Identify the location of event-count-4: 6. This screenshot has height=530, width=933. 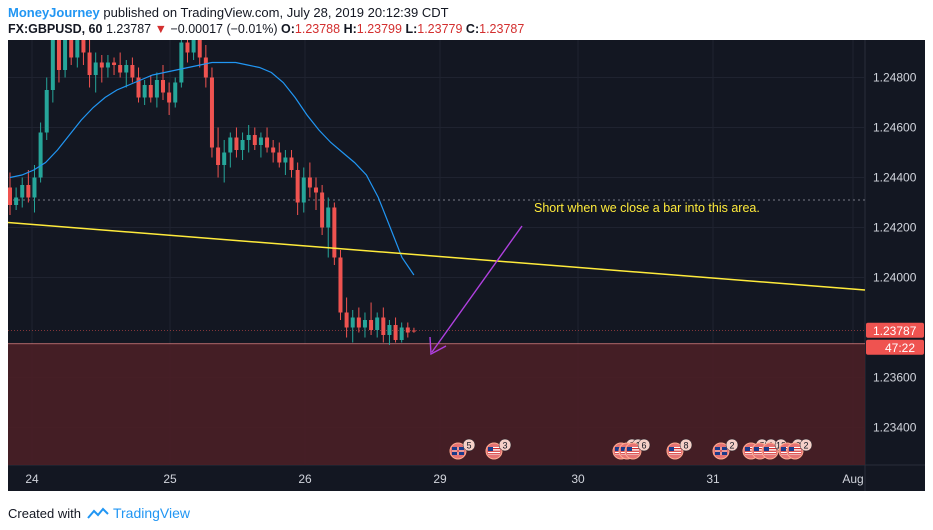
(643, 446).